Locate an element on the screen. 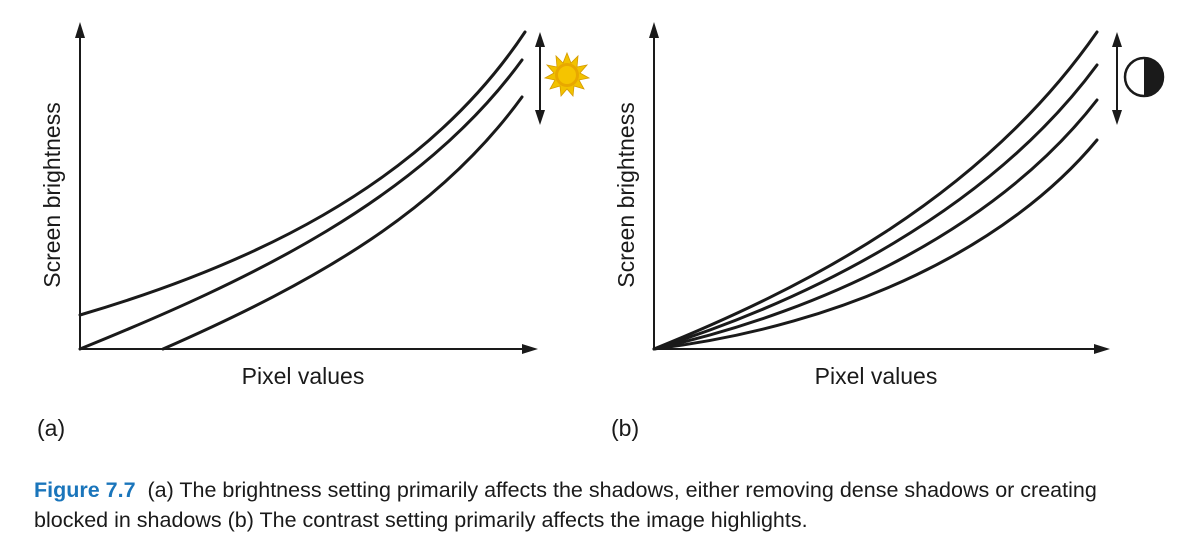 Image resolution: width=1183 pixels, height=555 pixels. panel-b-y-axis-arrowhead is located at coordinates (654, 30).